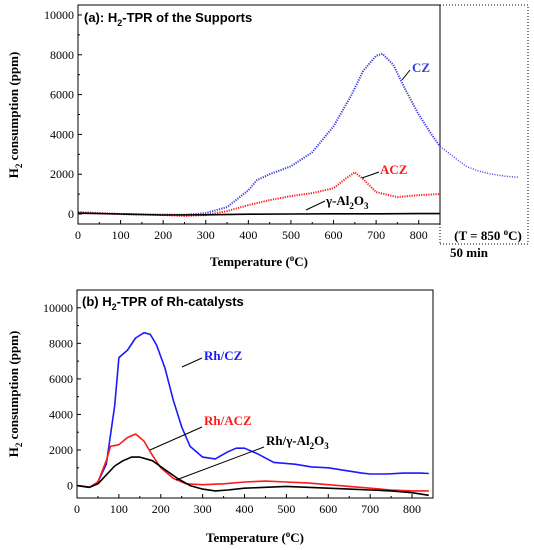 The image size is (534, 550). Describe the element at coordinates (297, 442) in the screenshot. I see `series-label-rh-al2o3: Rh/γ-Al2O3` at that location.